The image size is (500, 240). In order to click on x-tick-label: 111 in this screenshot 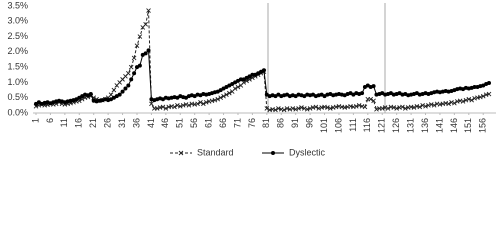, I will do `click(353, 125)`.